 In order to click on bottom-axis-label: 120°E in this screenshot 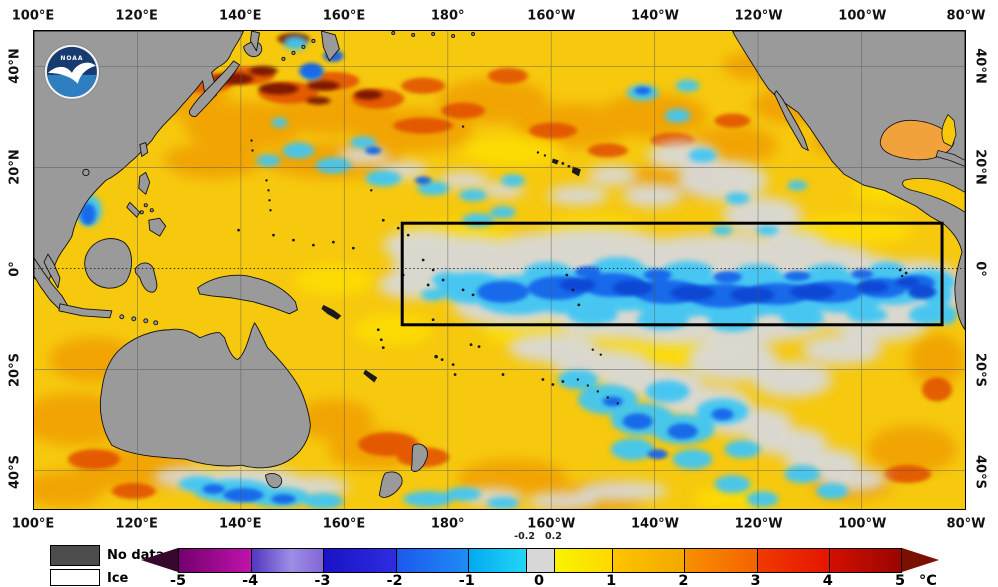, I will do `click(136, 524)`.